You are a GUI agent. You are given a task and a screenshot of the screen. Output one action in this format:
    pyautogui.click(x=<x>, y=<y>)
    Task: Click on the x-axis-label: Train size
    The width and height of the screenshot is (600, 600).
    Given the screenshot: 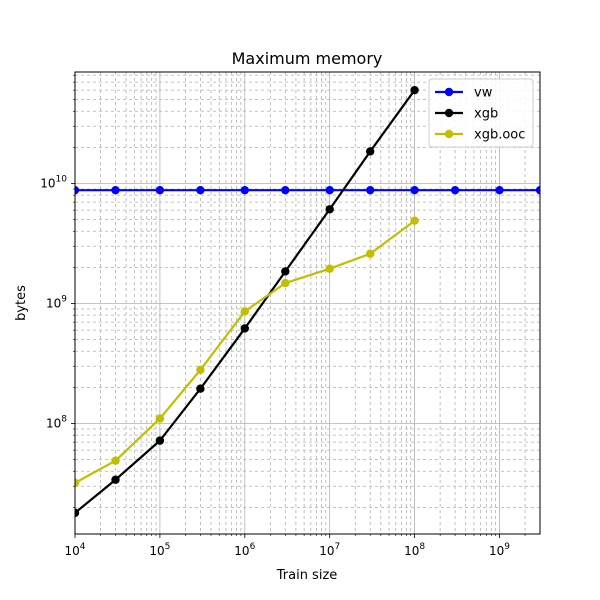 What is the action you would take?
    pyautogui.click(x=307, y=575)
    